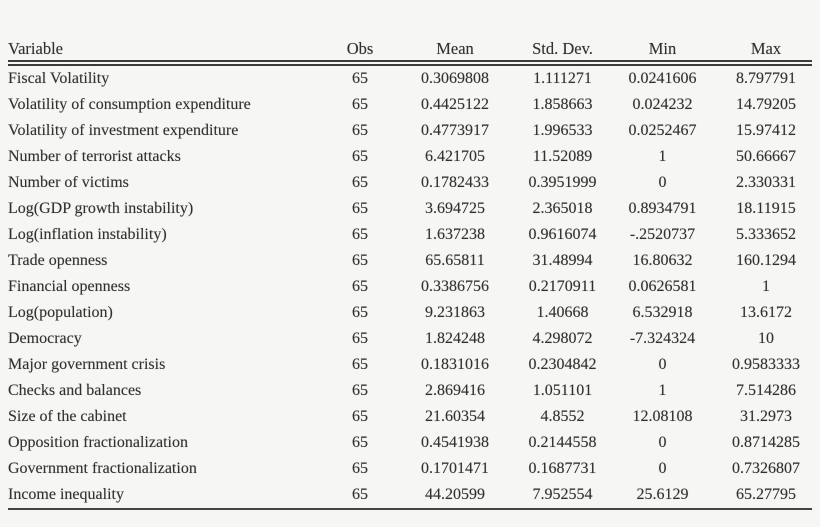 The image size is (820, 527). What do you see at coordinates (562, 494) in the screenshot?
I see `cell-std-dev: 7.952554` at bounding box center [562, 494].